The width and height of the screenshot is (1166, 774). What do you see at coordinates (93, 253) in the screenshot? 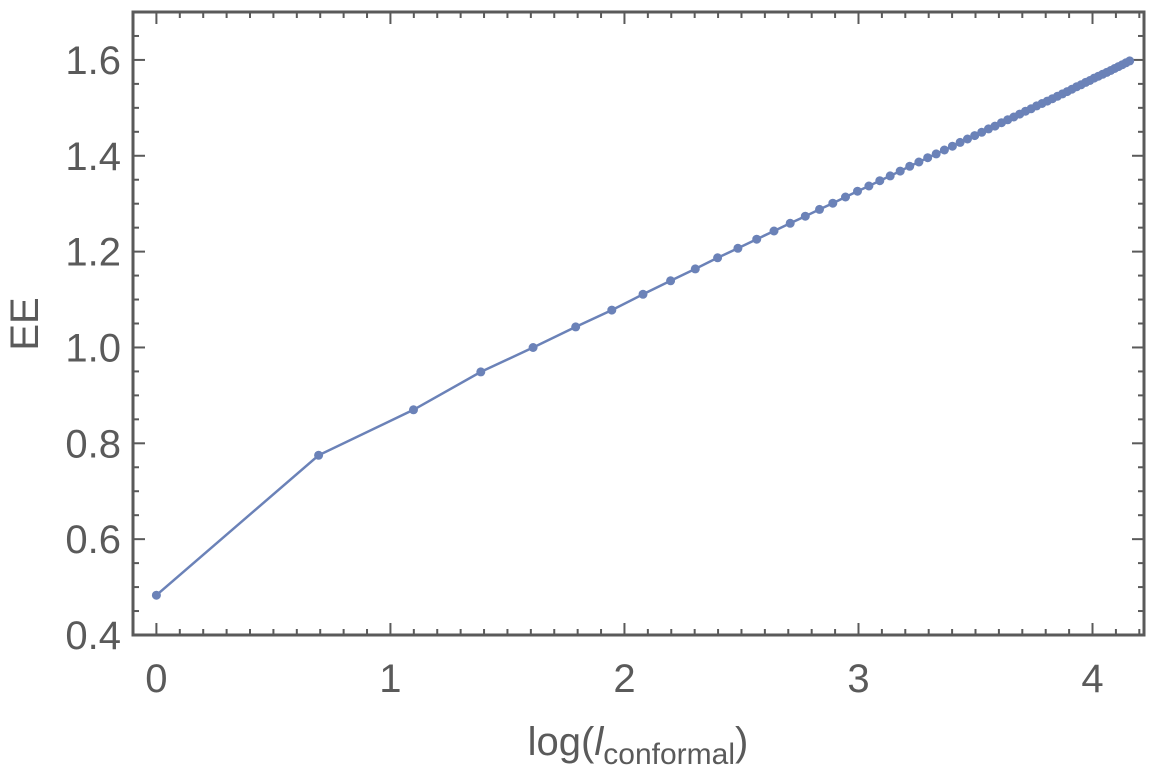
I see `y-tick-label: 1.2` at bounding box center [93, 253].